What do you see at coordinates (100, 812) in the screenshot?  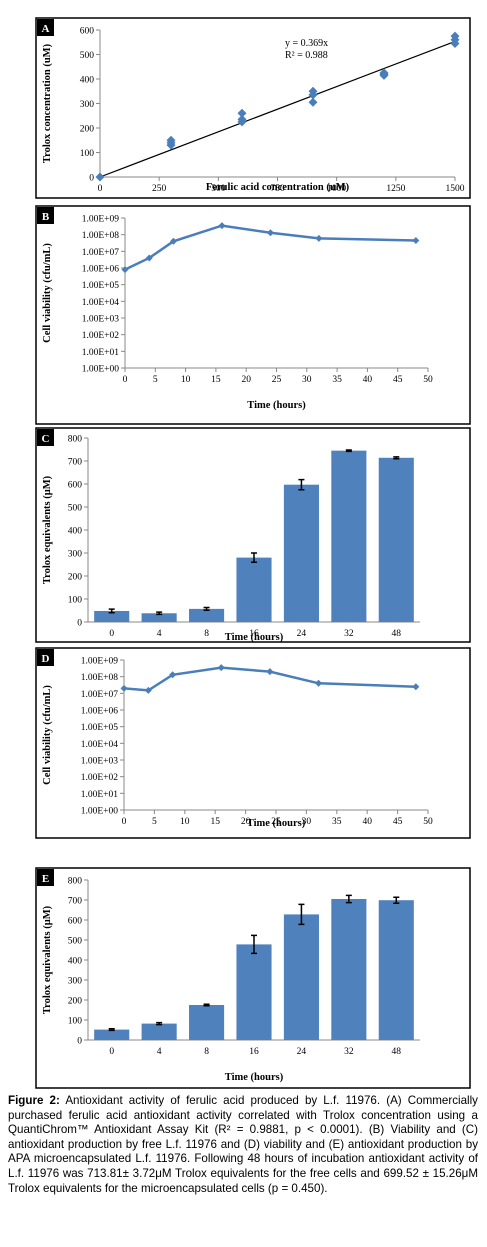 I see `y-tick-label: 1.00E+00` at bounding box center [100, 812].